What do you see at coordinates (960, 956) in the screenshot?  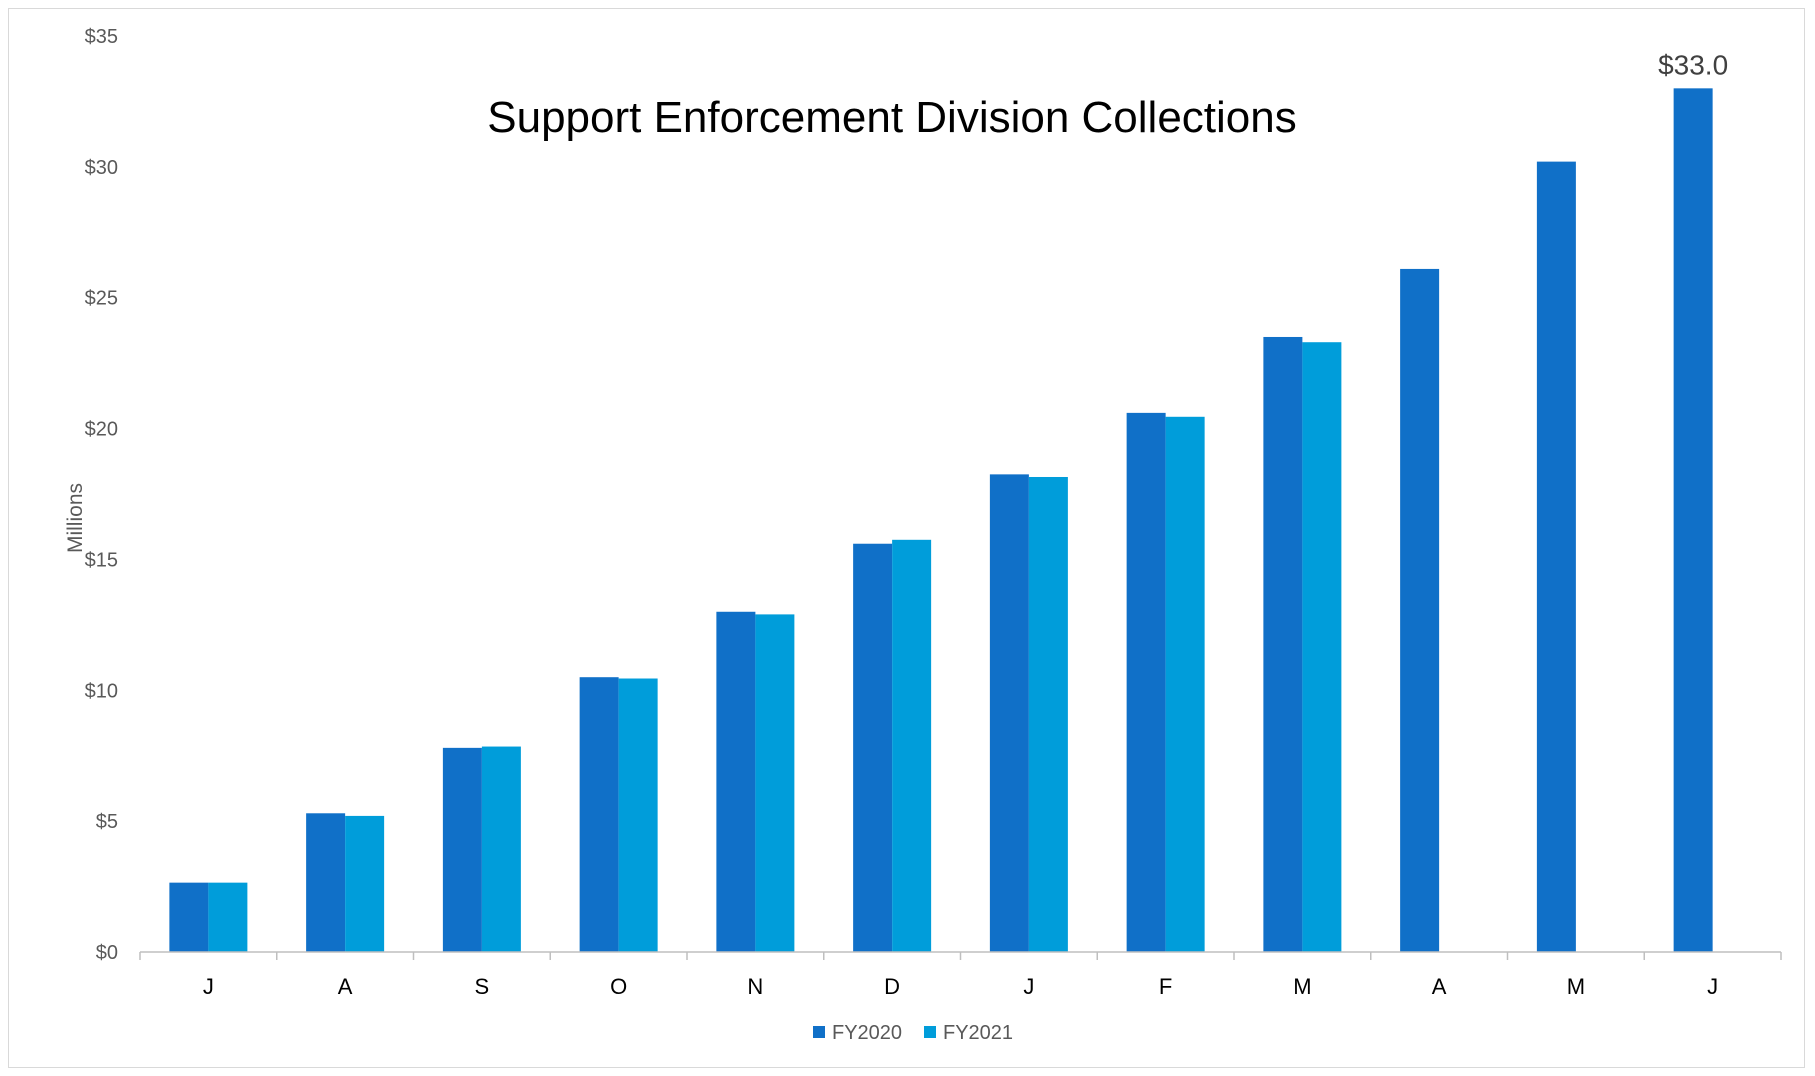 I see `x-axis-ticks` at bounding box center [960, 956].